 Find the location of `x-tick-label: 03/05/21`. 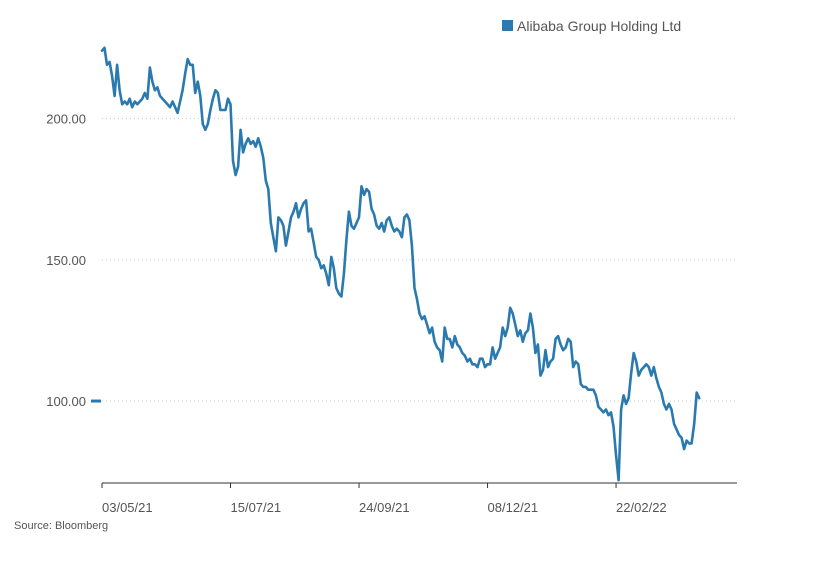

x-tick-label: 03/05/21 is located at coordinates (127, 507).